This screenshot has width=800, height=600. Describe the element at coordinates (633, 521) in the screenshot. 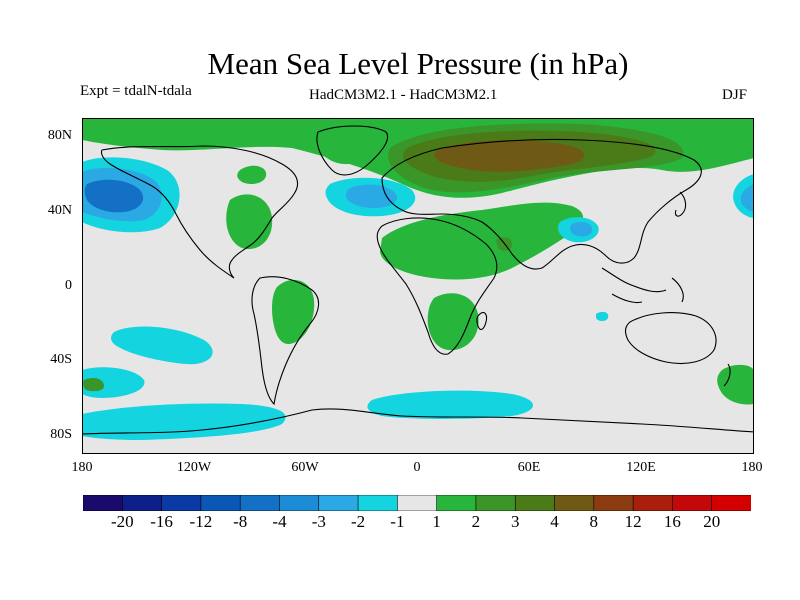

I see `colorbar-label: 12` at that location.